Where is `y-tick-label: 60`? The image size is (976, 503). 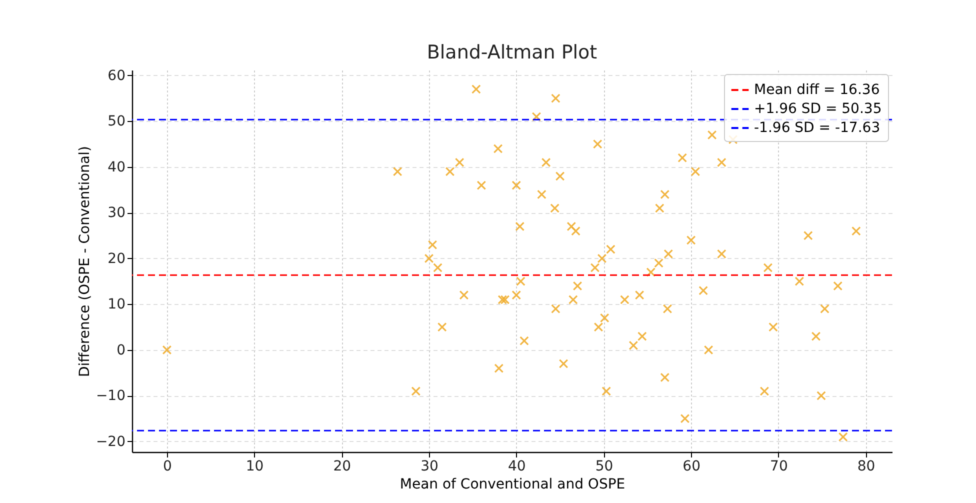 y-tick-label: 60 is located at coordinates (117, 76).